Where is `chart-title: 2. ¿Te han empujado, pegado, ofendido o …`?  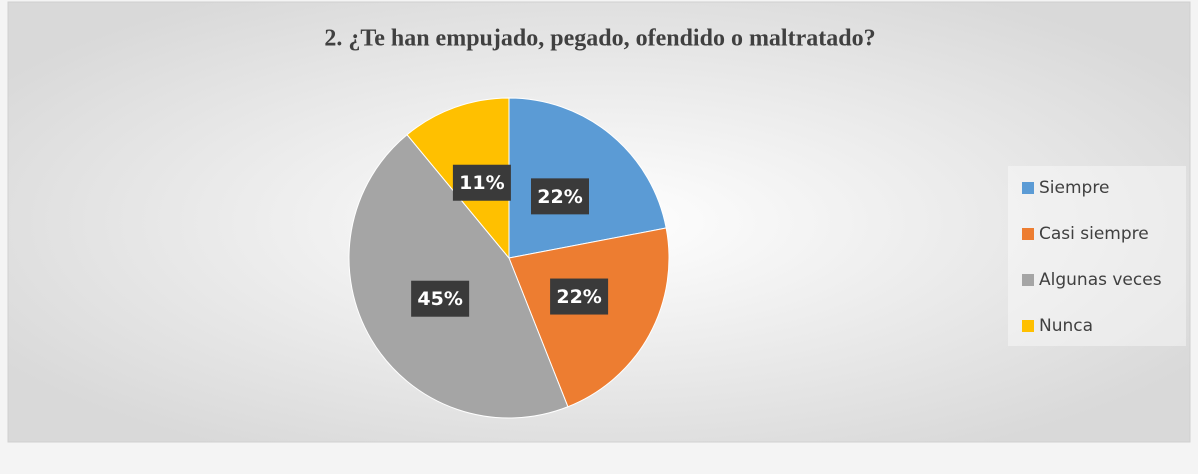 chart-title: 2. ¿Te han empujado, pegado, ofendido o … is located at coordinates (599, 39).